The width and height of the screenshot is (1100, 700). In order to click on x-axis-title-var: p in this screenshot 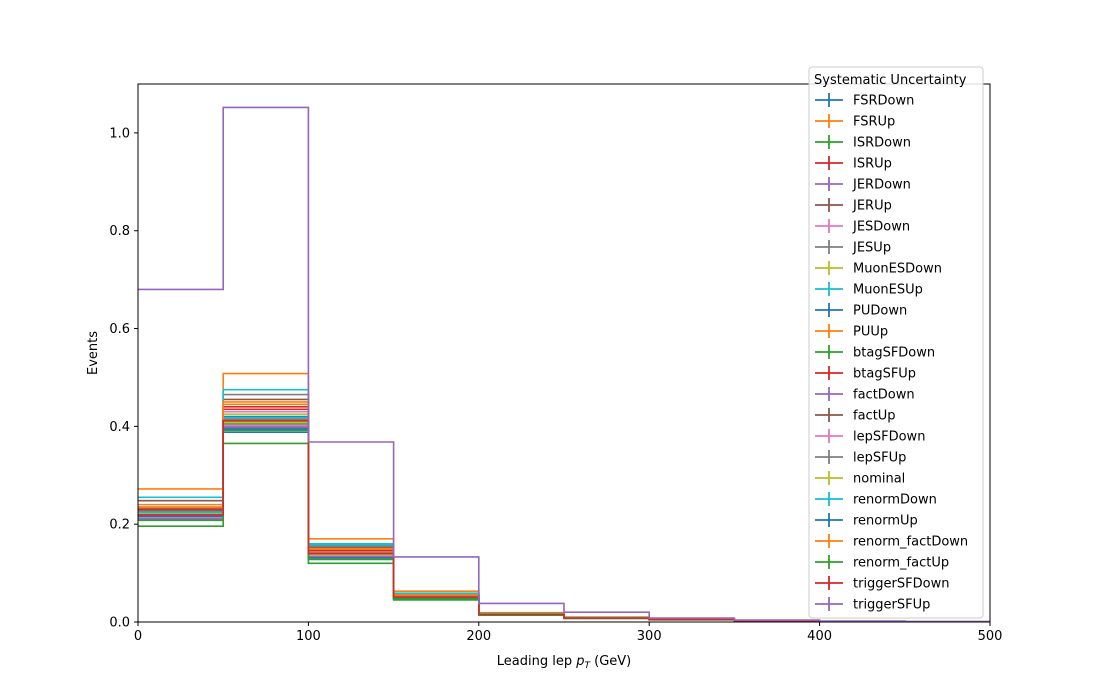, I will do `click(579, 661)`.